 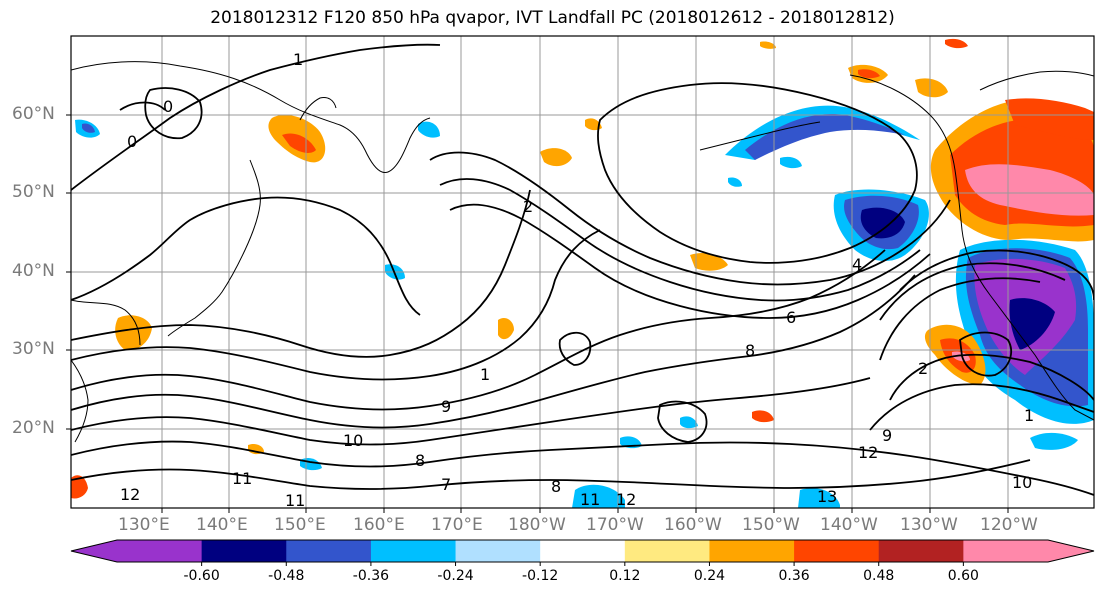 What do you see at coordinates (827, 496) in the screenshot?
I see `contour-label: 13` at bounding box center [827, 496].